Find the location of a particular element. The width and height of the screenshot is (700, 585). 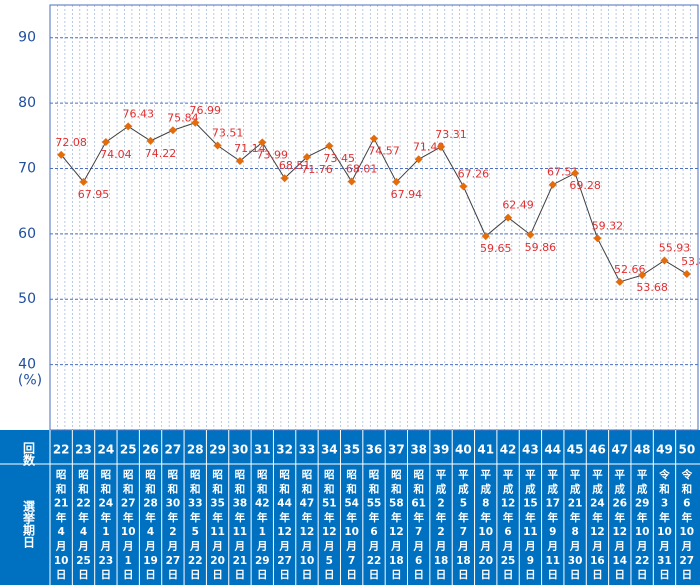

date-part: 14 is located at coordinates (619, 561).